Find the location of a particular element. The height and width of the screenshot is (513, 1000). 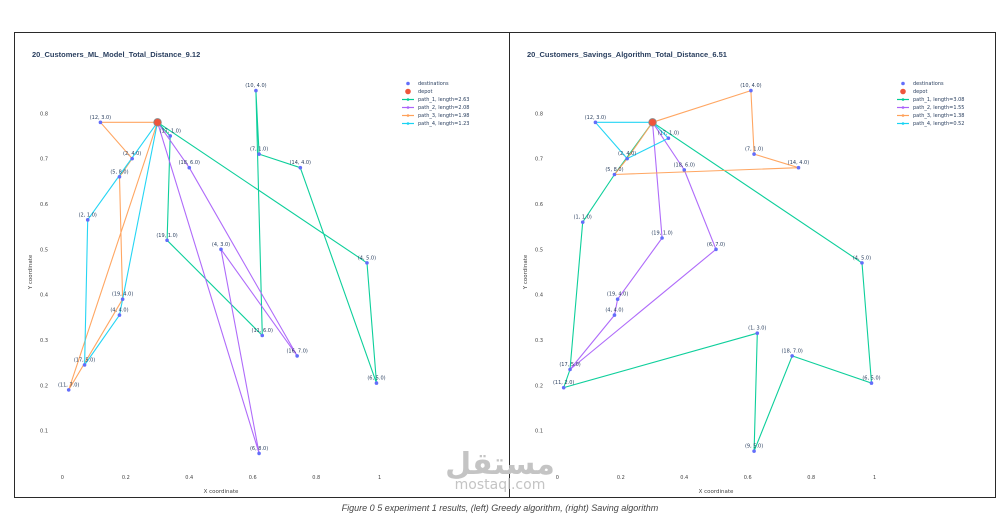

watermark-latin: mostaql.com is located at coordinates (500, 485).